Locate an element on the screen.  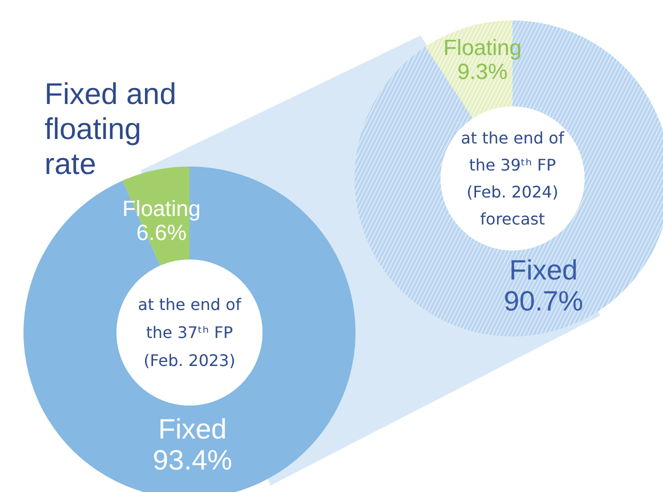
text: the 37ᵗʰ FP is located at coordinates (190, 332).